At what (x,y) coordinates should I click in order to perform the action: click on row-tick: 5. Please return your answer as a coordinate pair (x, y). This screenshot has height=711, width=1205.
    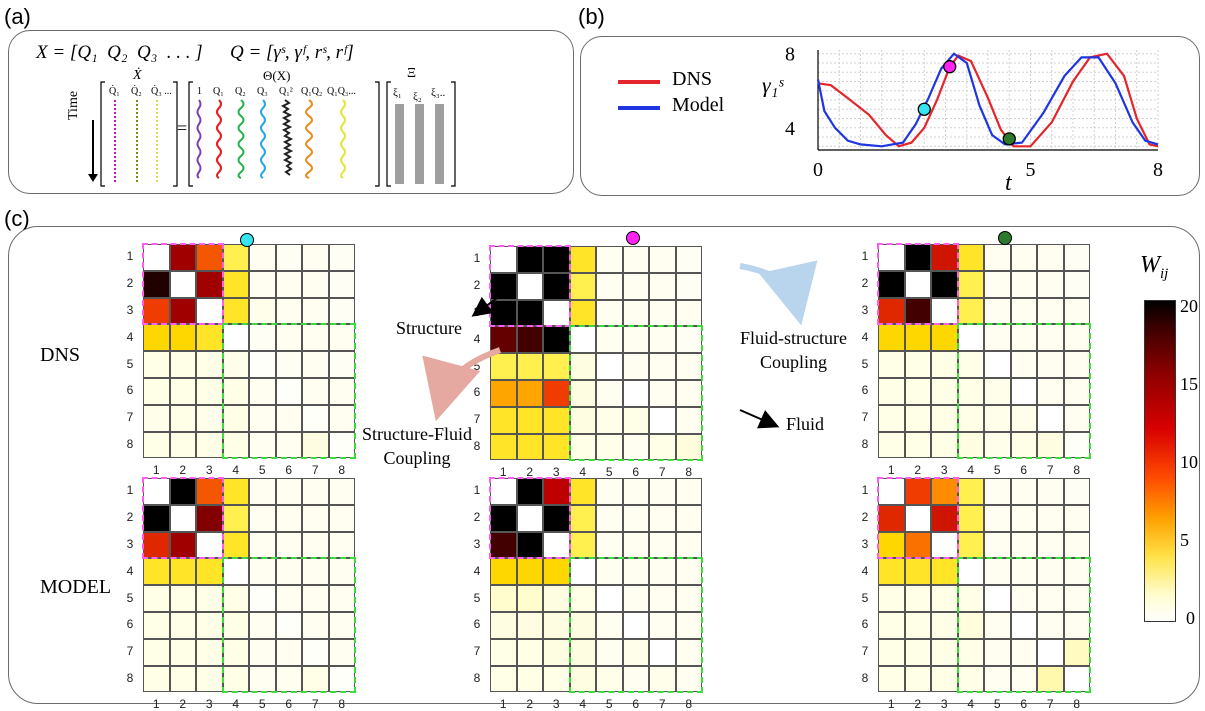
    Looking at the image, I should click on (865, 363).